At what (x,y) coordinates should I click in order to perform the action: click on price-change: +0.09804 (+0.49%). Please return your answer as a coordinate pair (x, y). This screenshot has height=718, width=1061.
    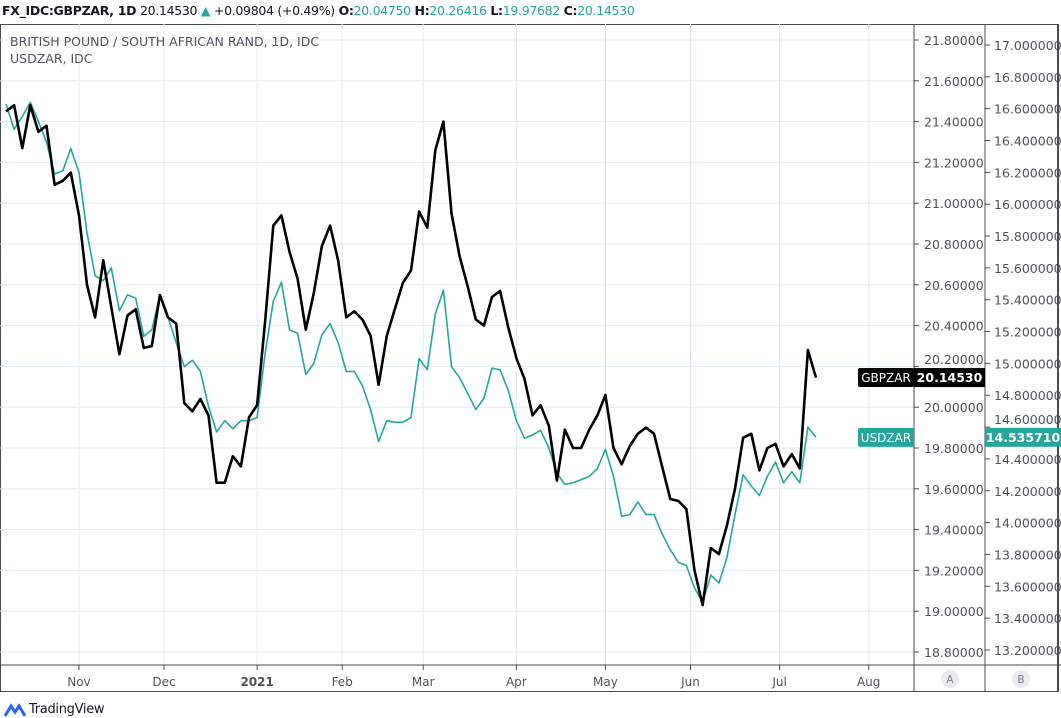
    Looking at the image, I should click on (274, 10).